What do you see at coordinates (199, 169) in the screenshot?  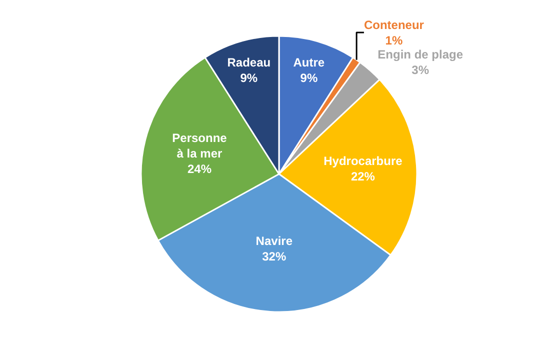 I see `data-label: 24%` at bounding box center [199, 169].